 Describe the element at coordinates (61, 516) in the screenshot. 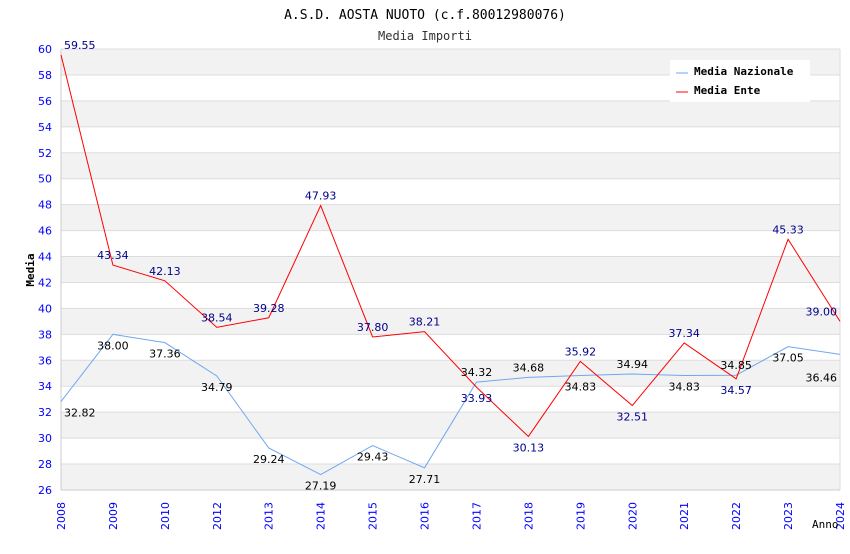

I see `x-tick-label: 2008` at that location.